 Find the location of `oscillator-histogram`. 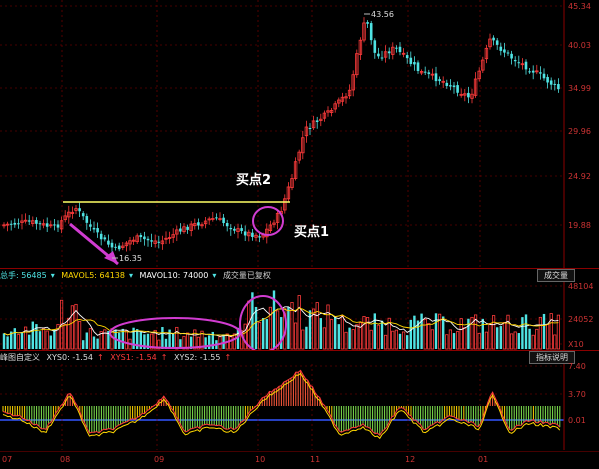

oscillator-histogram is located at coordinates (281, 403).